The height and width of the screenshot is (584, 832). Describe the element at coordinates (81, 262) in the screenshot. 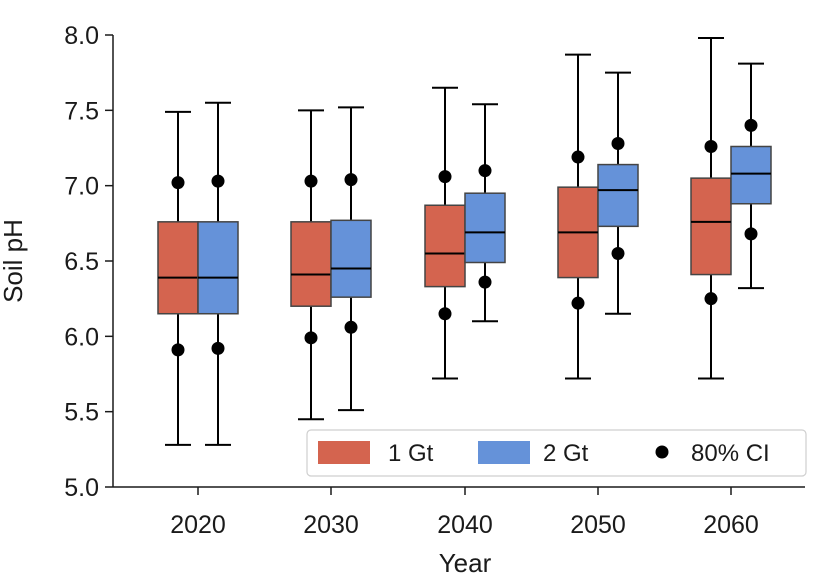

I see `y-tick-label: 6.5` at that location.